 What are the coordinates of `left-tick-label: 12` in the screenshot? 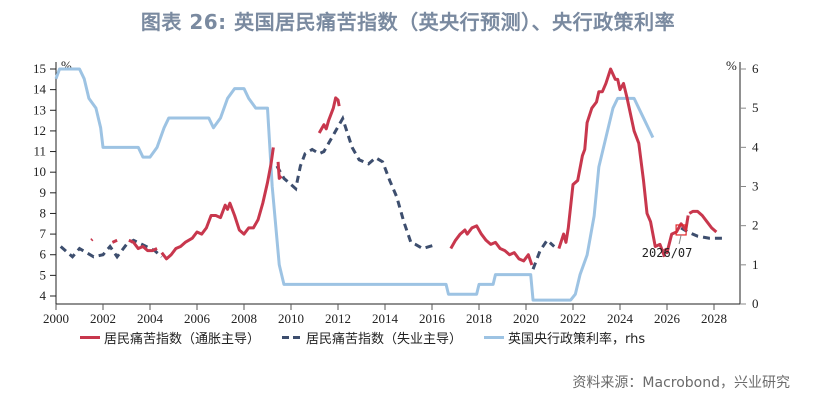 It's located at (39, 130).